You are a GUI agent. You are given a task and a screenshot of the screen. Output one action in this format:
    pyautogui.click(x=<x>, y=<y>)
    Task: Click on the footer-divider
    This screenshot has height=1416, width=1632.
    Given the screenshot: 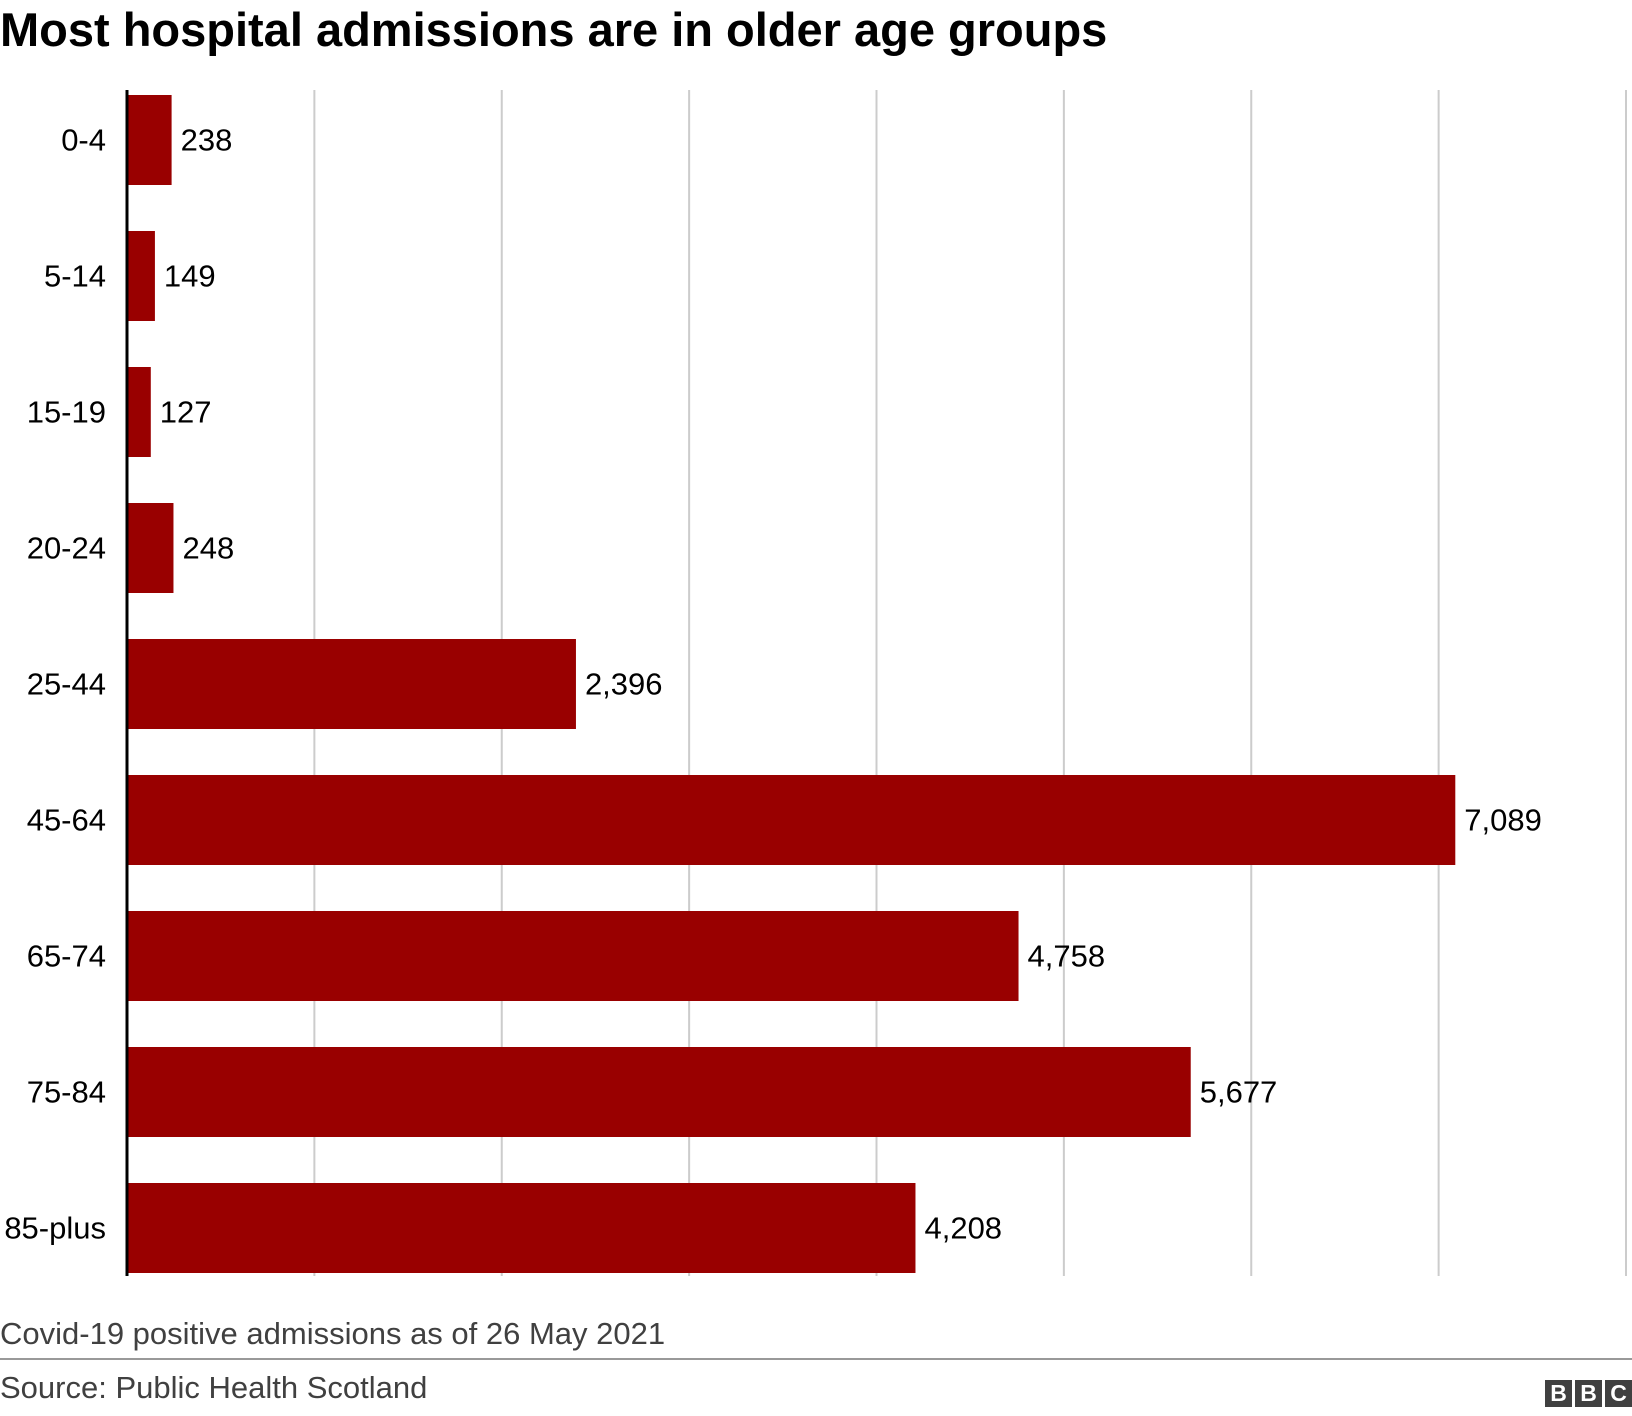 What is the action you would take?
    pyautogui.click(x=816, y=1359)
    